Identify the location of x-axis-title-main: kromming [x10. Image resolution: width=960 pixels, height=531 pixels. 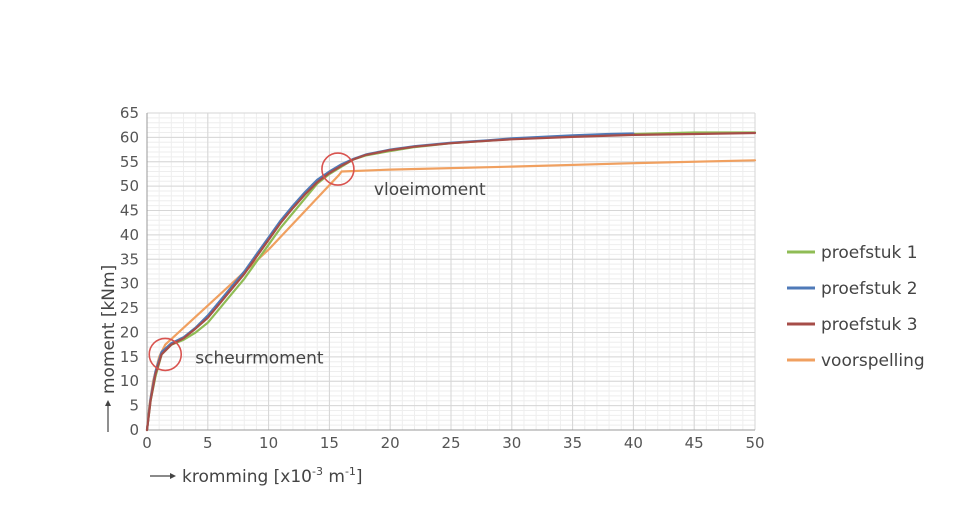
(247, 477).